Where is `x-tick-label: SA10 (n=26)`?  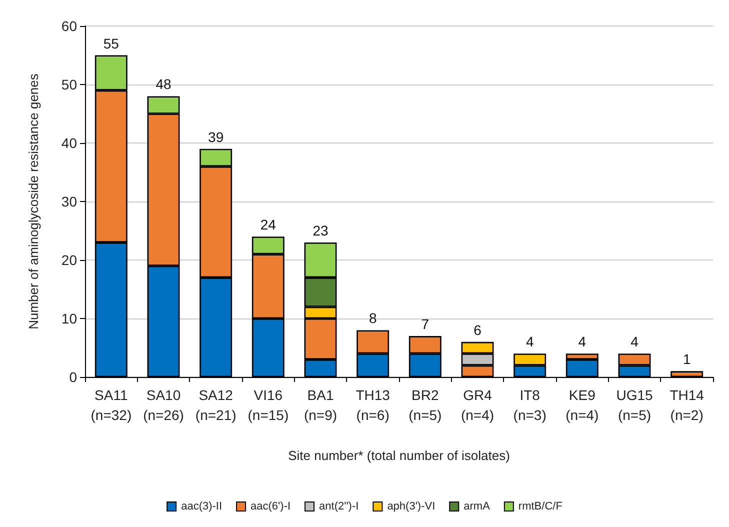
x-tick-label: SA10 (n=26) is located at coordinates (163, 405).